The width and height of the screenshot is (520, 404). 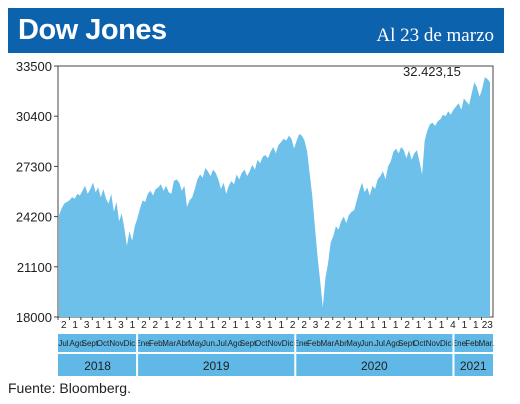 I want to click on y-tick-label: 33500, so click(x=34, y=66).